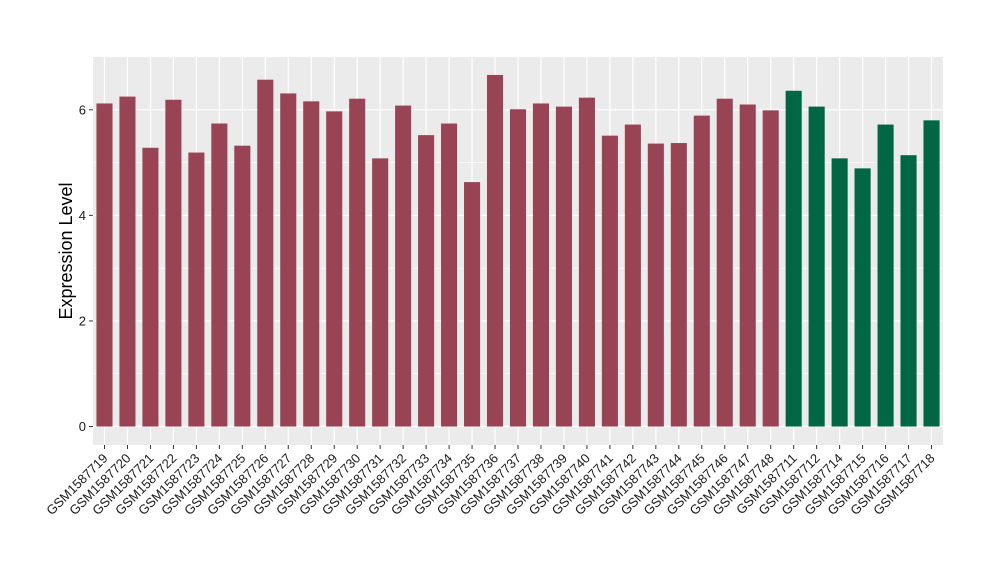 Image resolution: width=1000 pixels, height=580 pixels. I want to click on bar-GSM1587728, so click(311, 264).